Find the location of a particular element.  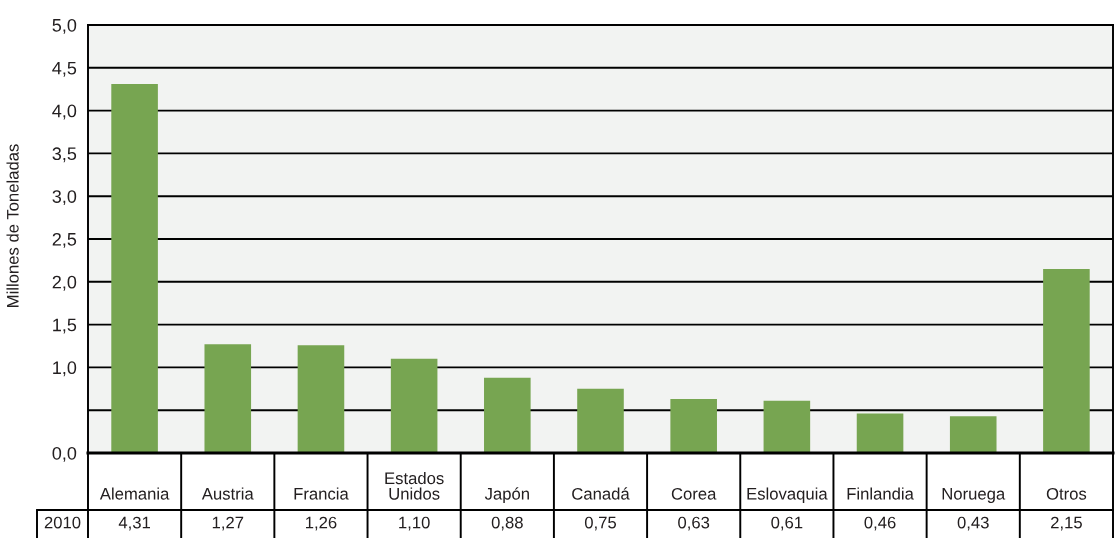

x-tick-label: Corea is located at coordinates (694, 493).